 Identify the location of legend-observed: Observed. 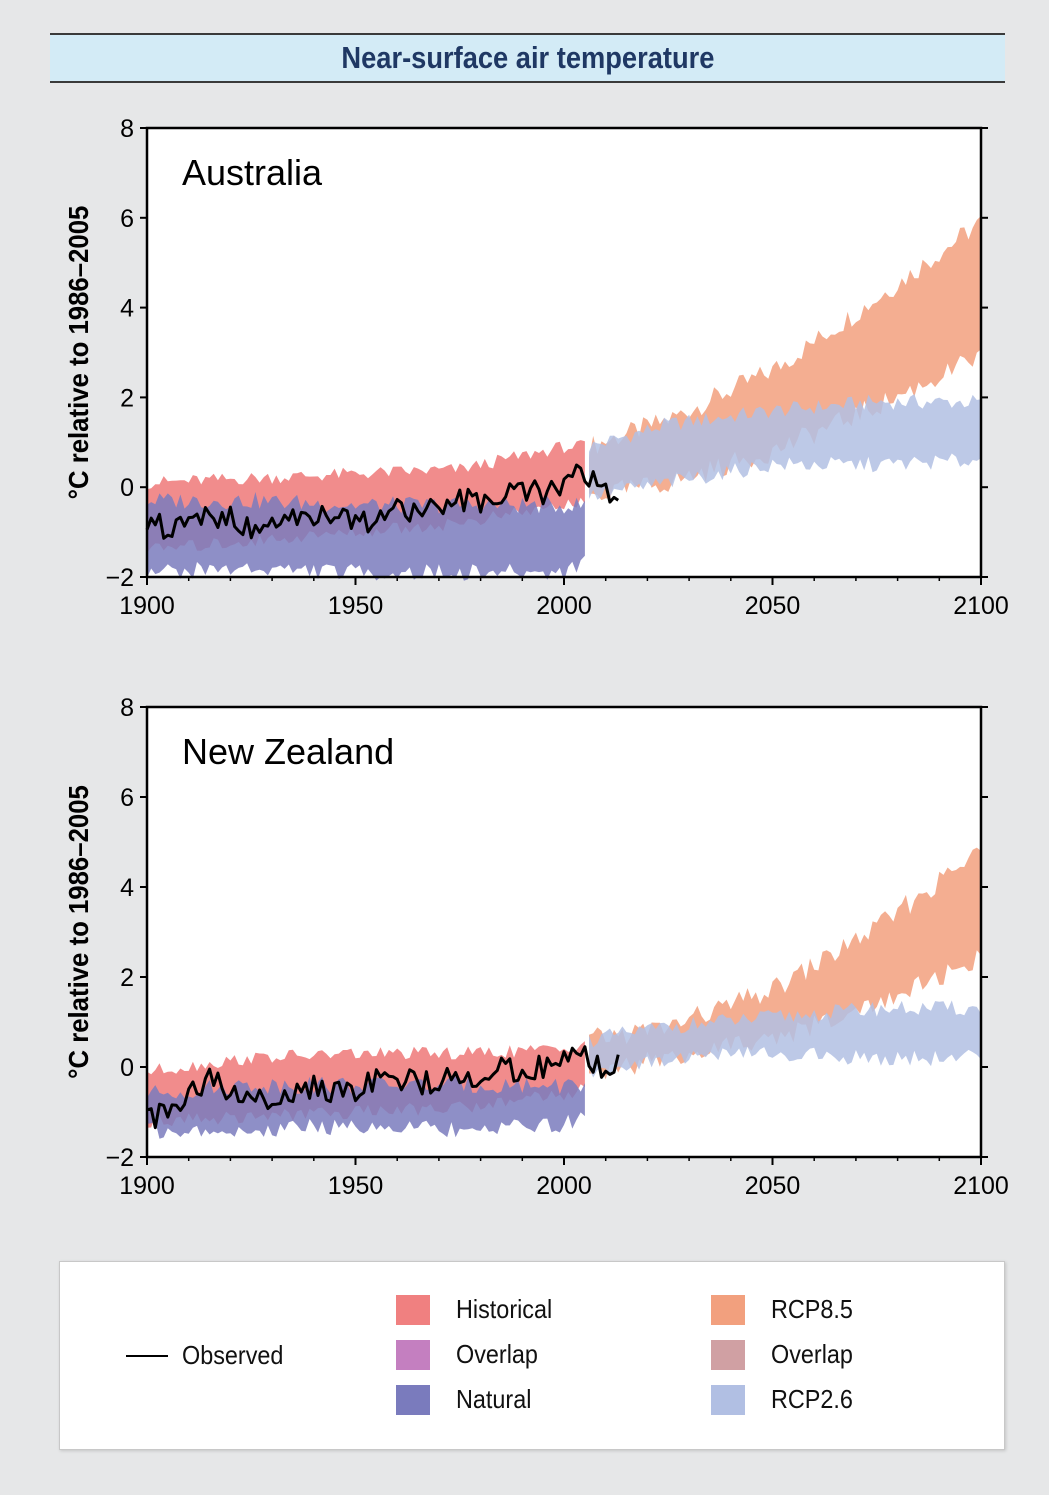
(210, 1355).